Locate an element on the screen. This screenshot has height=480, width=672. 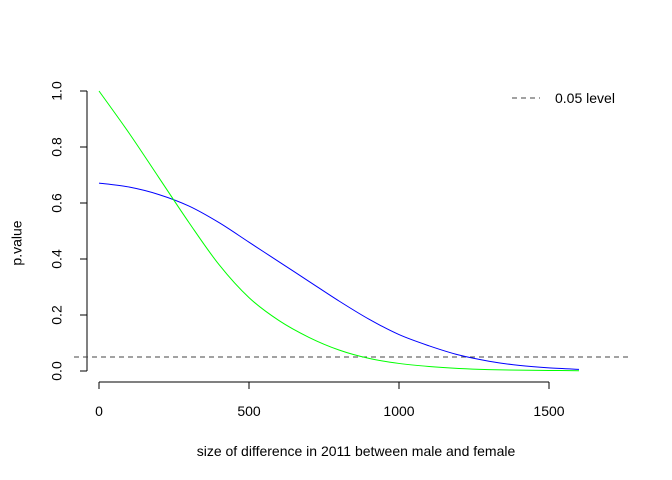
y-tick-label: 0.6 is located at coordinates (57, 203).